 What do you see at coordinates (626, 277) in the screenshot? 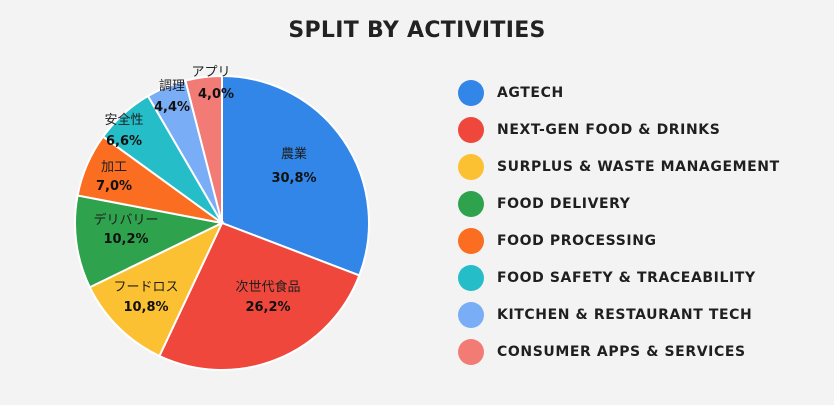
I see `legend-label: FOOD SAFETY & TRACEABILITY` at bounding box center [626, 277].